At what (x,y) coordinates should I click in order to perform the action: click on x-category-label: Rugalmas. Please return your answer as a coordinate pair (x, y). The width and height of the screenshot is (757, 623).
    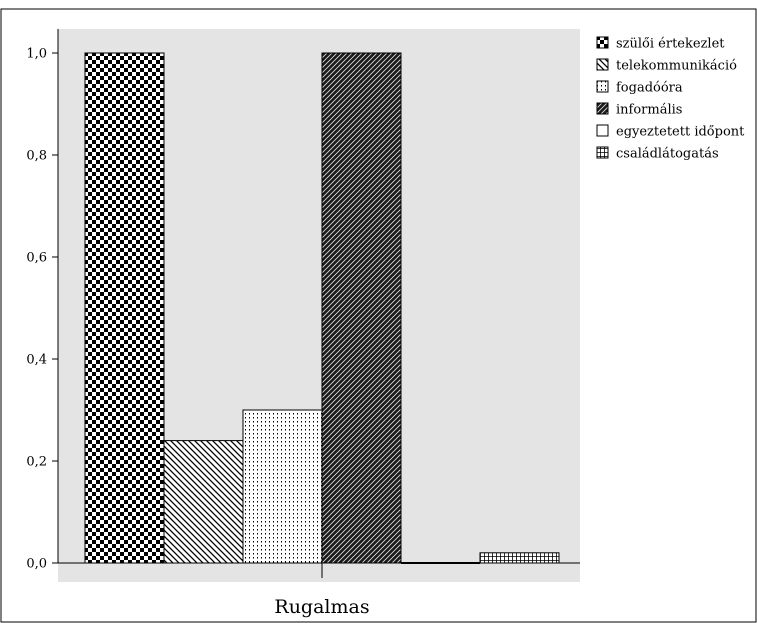
    Looking at the image, I should click on (321, 607).